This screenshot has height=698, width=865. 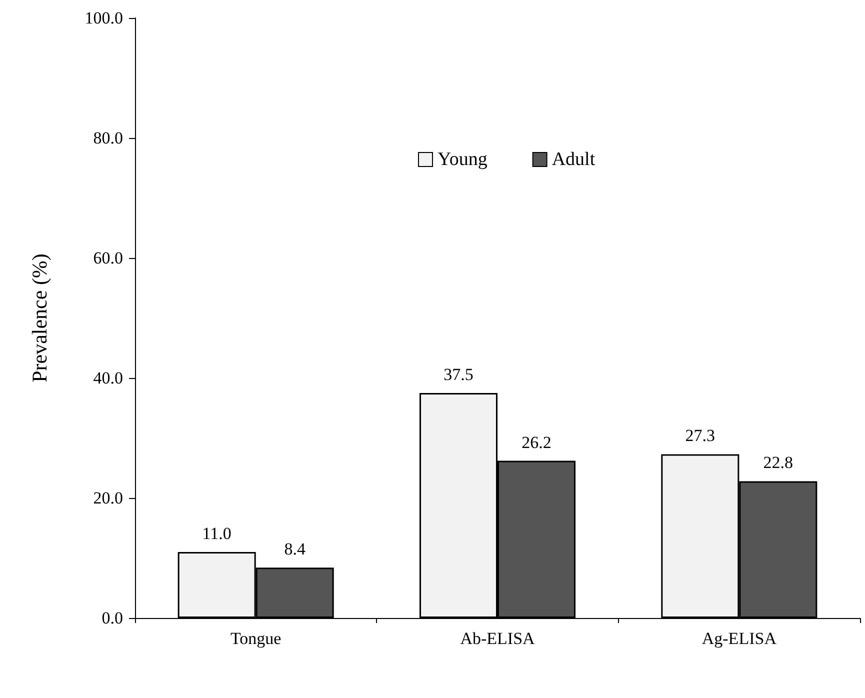 What do you see at coordinates (108, 378) in the screenshot?
I see `y-tick-label: 40.0` at bounding box center [108, 378].